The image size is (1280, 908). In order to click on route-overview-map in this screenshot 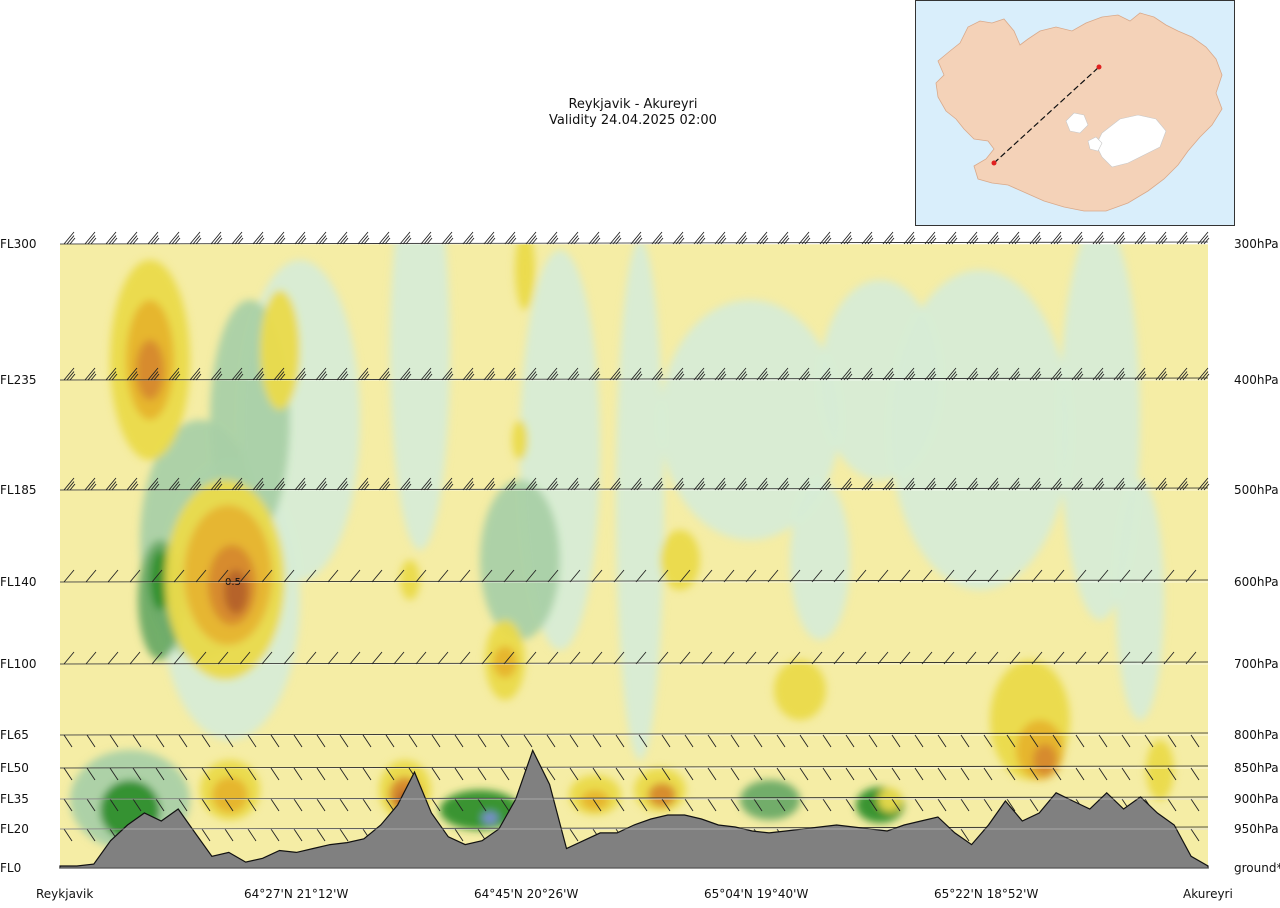, I will do `click(1075, 113)`.